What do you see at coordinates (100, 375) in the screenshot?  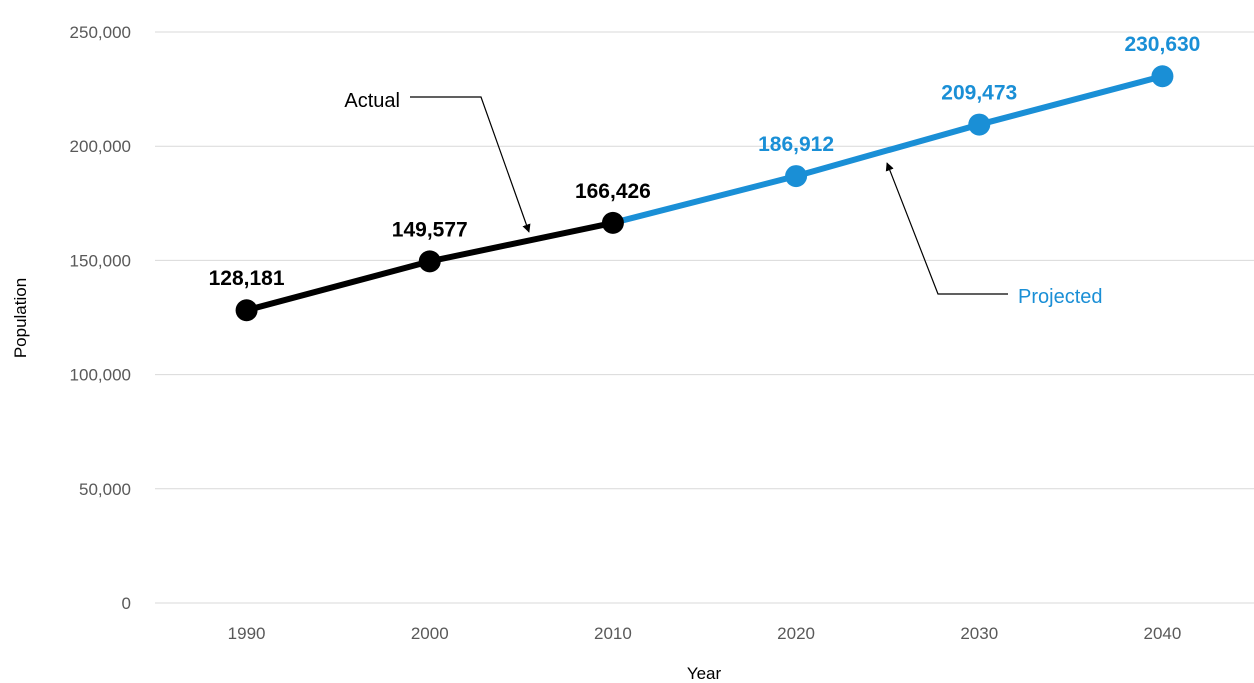 I see `y-tick-label: 100,000` at bounding box center [100, 375].